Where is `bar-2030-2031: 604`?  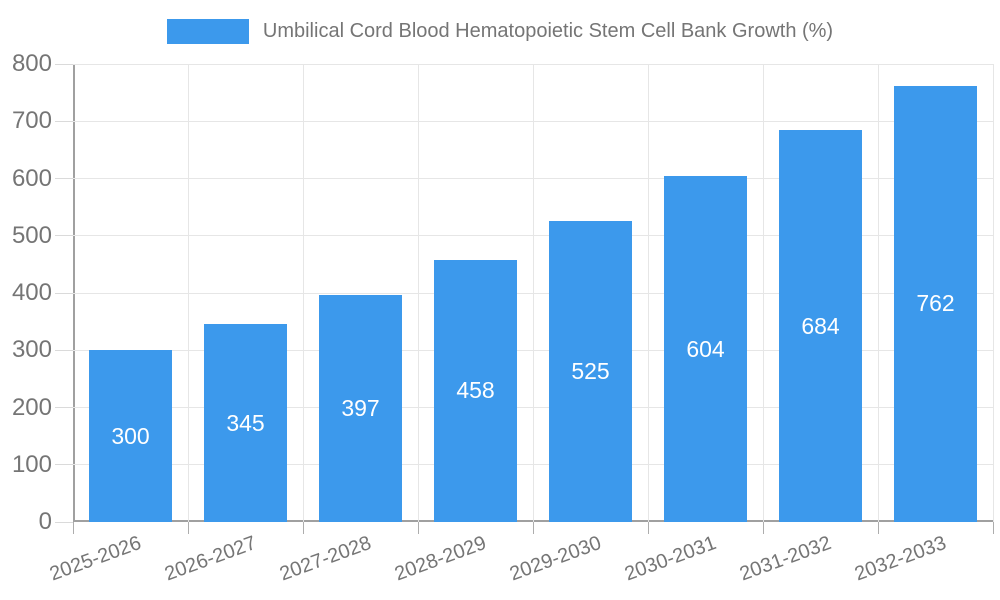
bar-2030-2031: 604 is located at coordinates (705, 349).